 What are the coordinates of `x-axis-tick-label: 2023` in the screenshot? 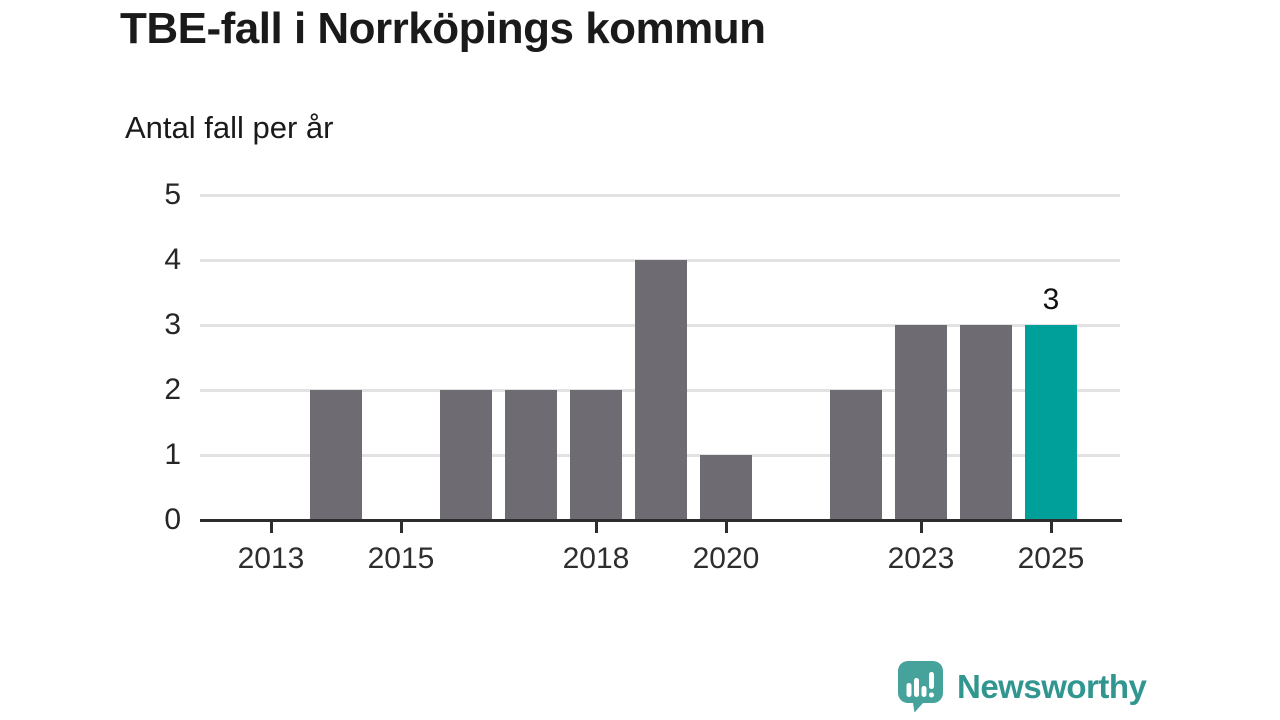 It's located at (921, 558).